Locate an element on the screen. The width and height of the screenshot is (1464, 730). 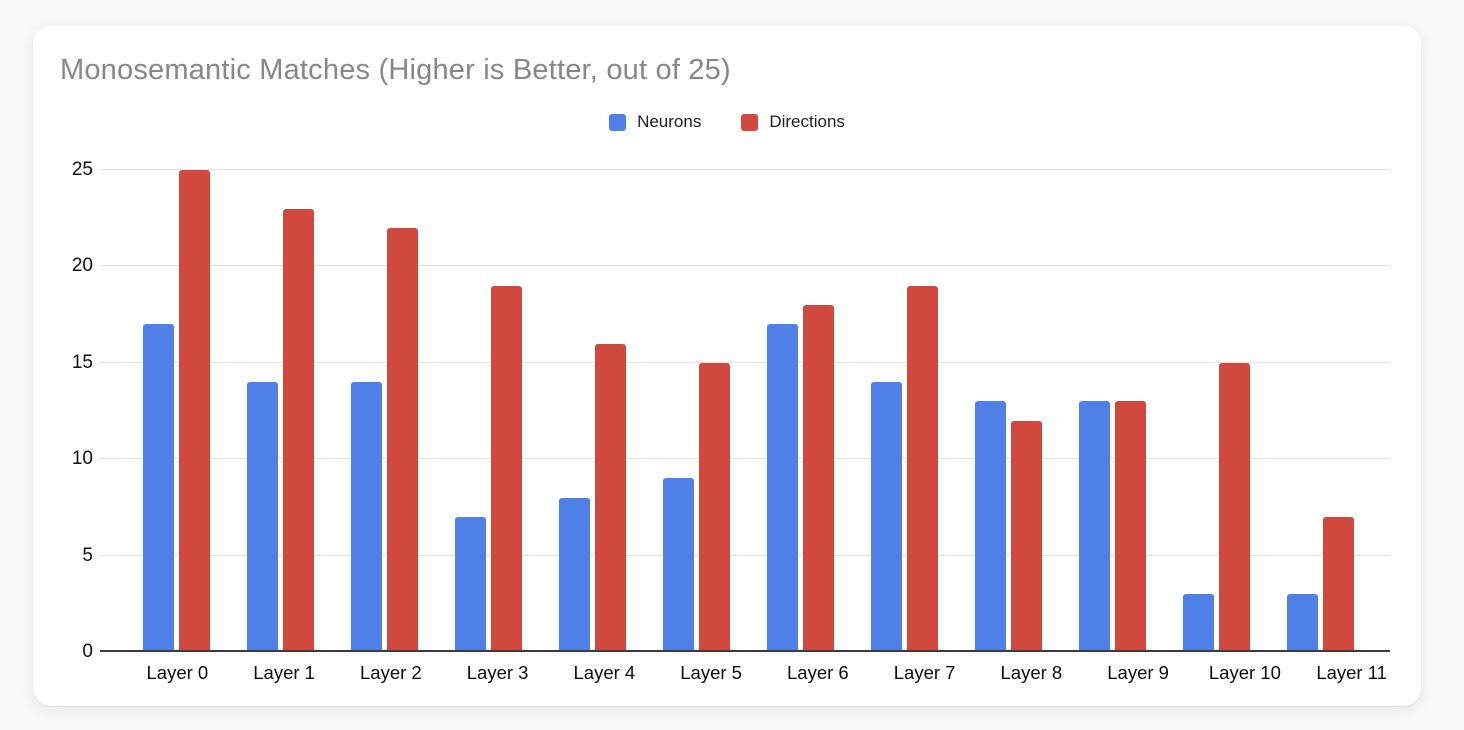
x-axis-label: Layer 5 is located at coordinates (711, 672).